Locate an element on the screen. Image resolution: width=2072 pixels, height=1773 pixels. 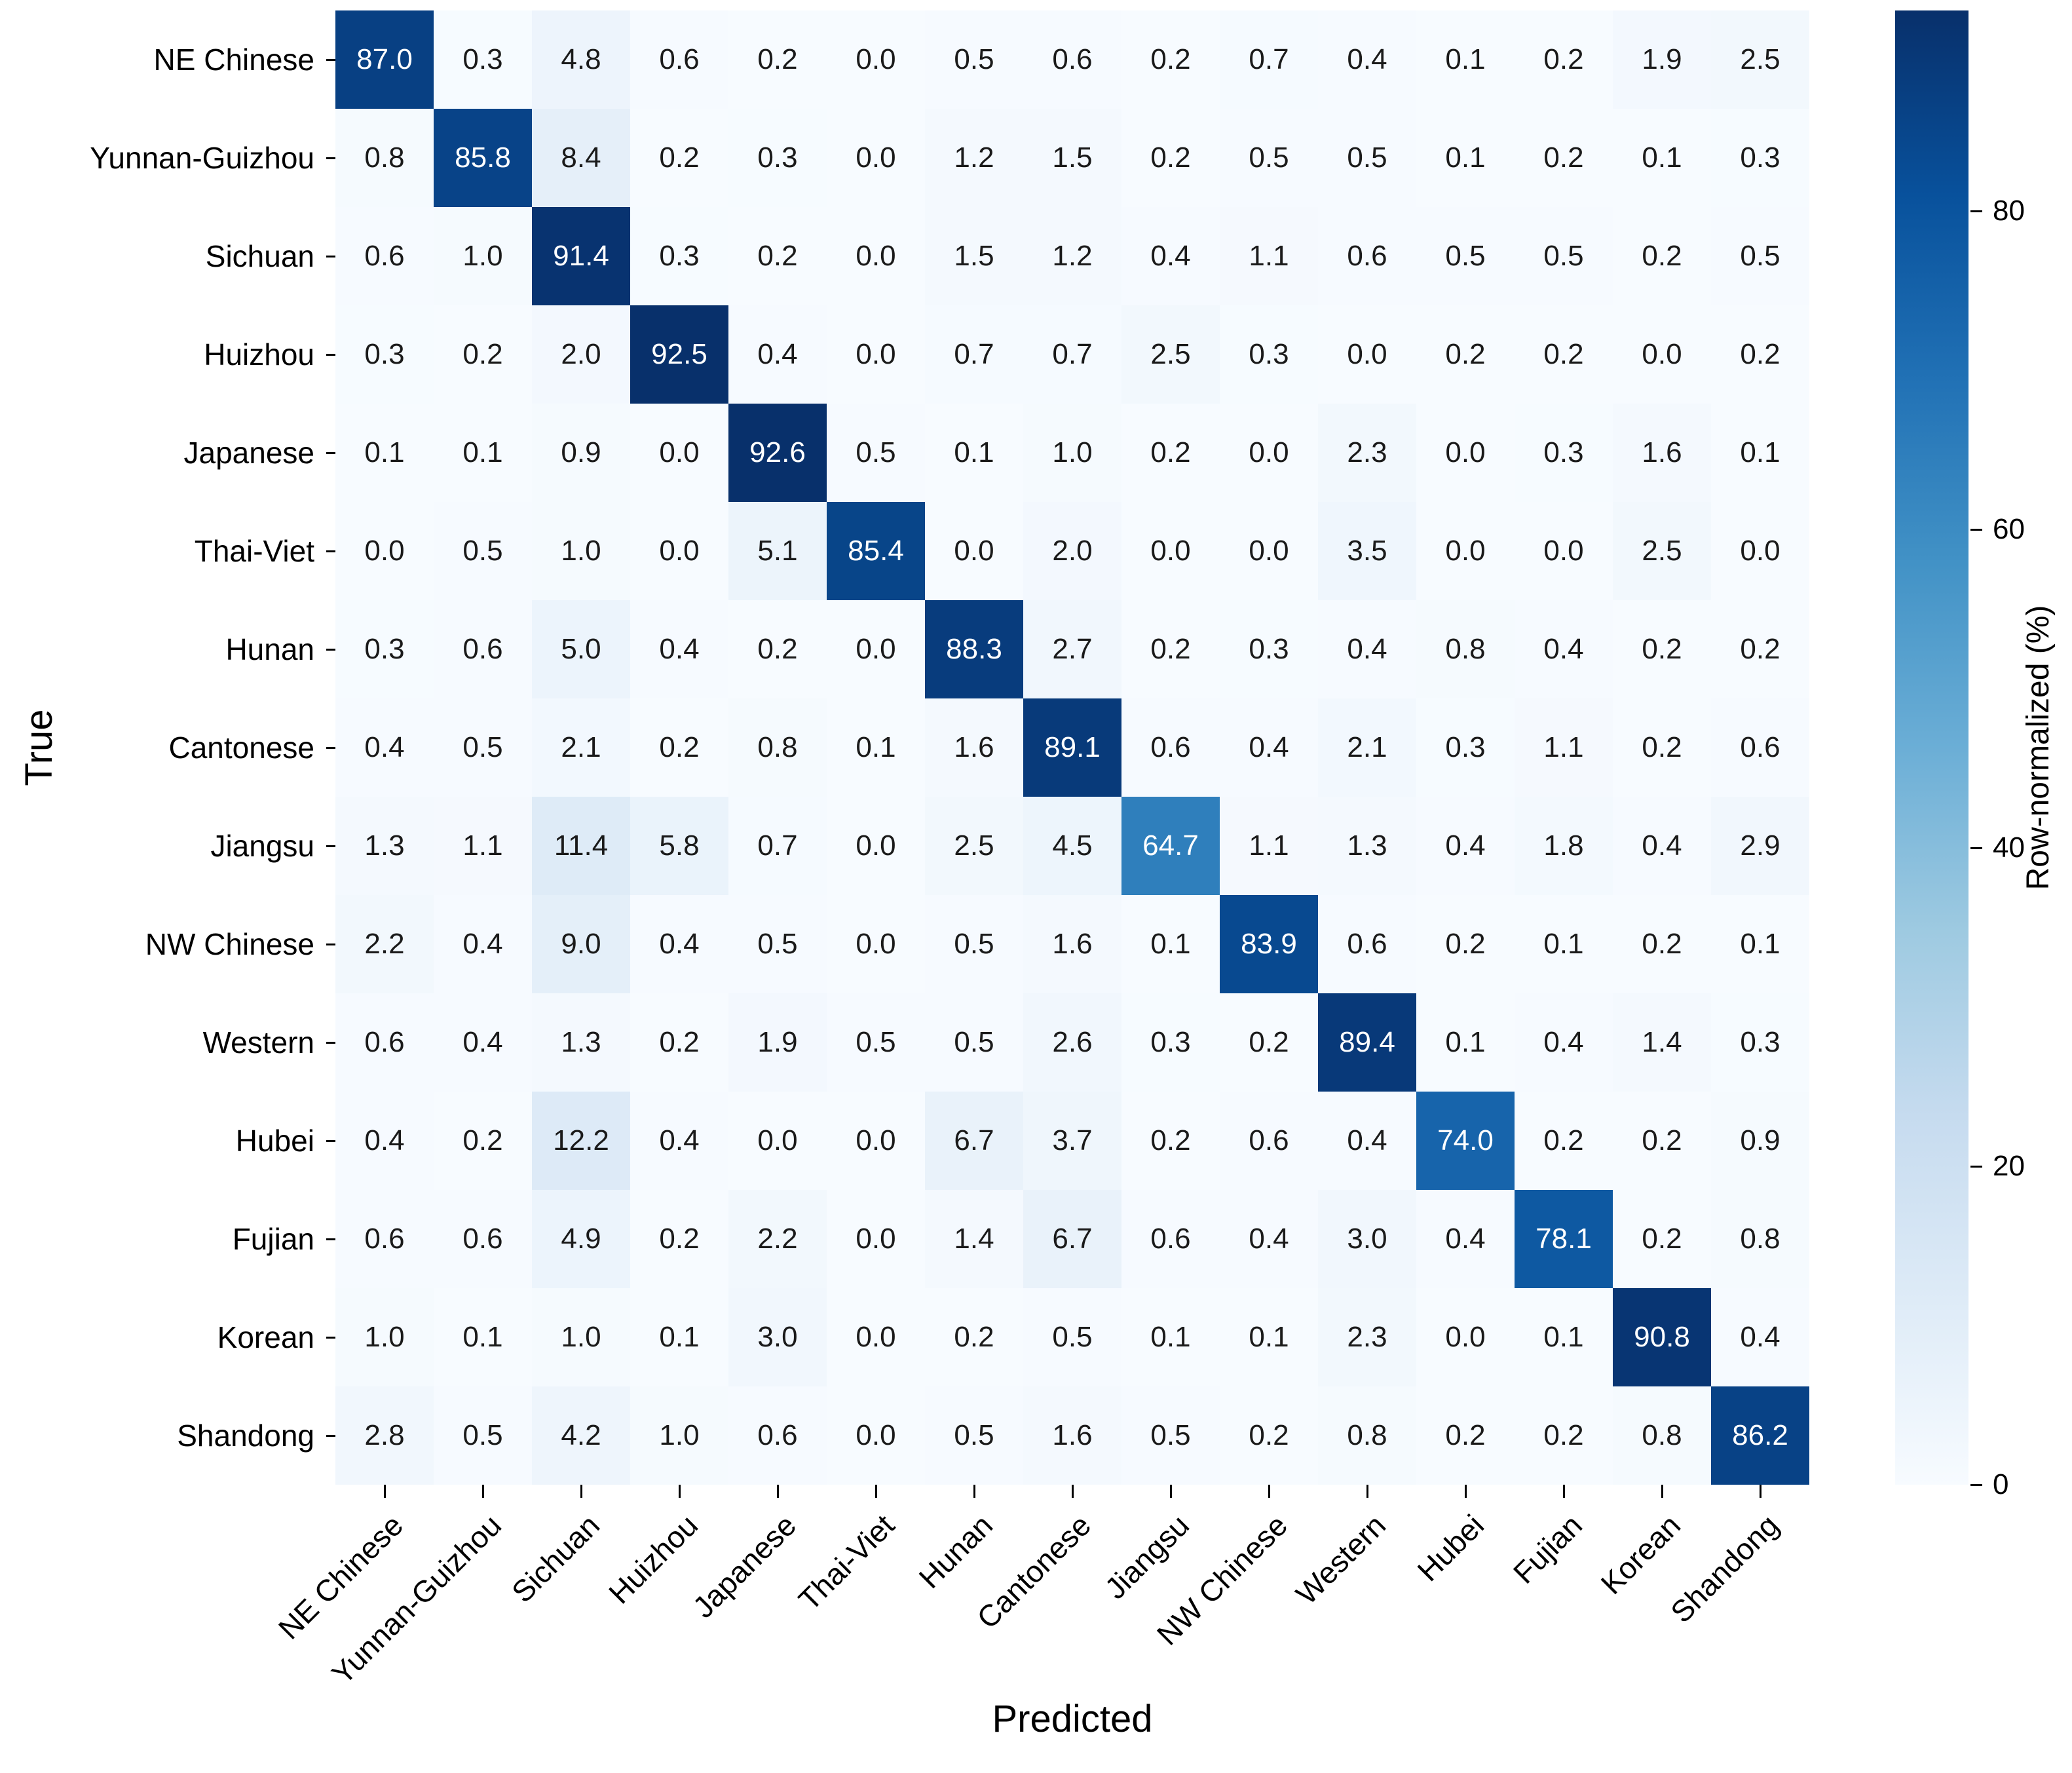
colorbar-tick-label: 40 is located at coordinates (2009, 847).